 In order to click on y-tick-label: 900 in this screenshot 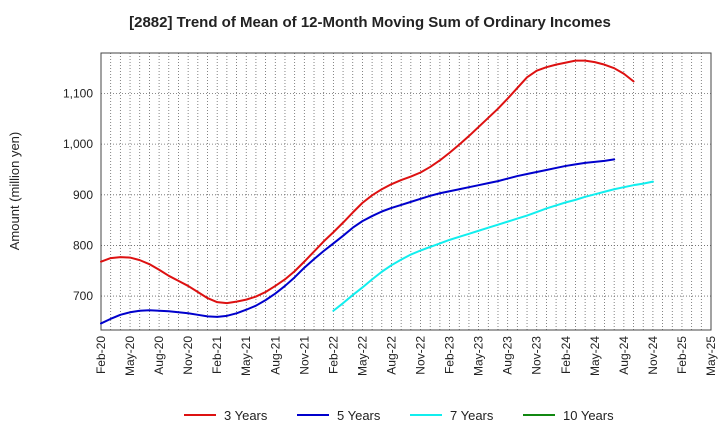, I will do `click(83, 195)`.